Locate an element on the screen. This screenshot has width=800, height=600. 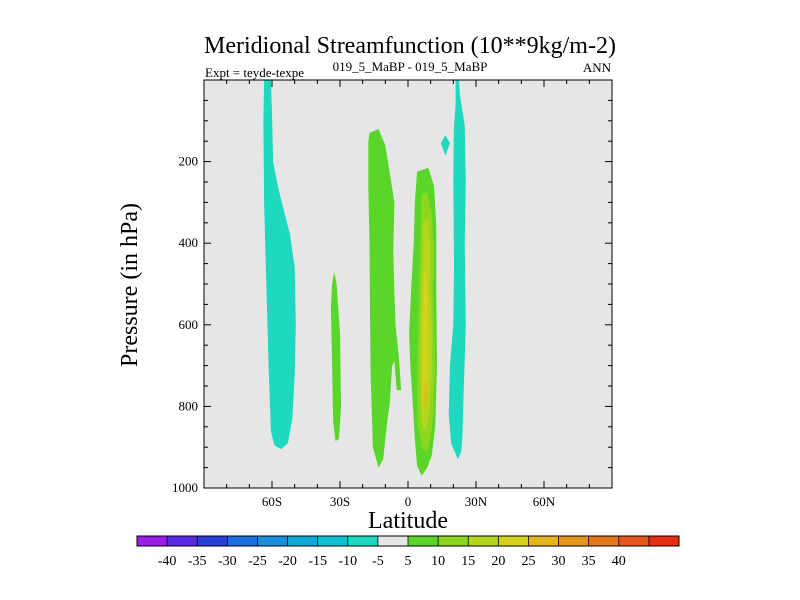
y-tick-label: 1000 is located at coordinates (185, 487).